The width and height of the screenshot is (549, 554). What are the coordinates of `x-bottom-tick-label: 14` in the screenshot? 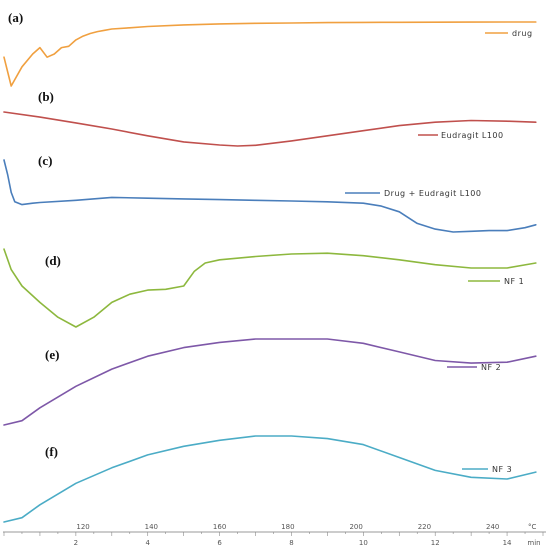 It's located at (507, 543).